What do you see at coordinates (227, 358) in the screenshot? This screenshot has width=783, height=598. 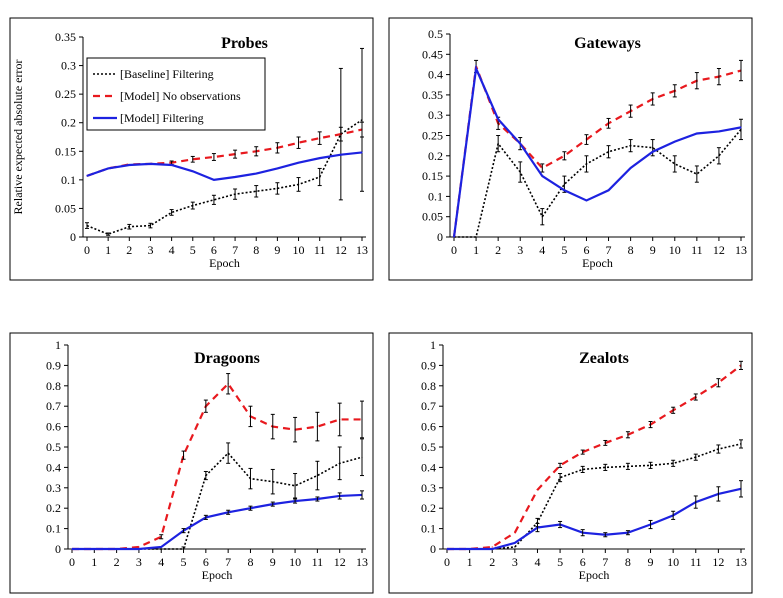 I see `chart-title: Dragoons` at bounding box center [227, 358].